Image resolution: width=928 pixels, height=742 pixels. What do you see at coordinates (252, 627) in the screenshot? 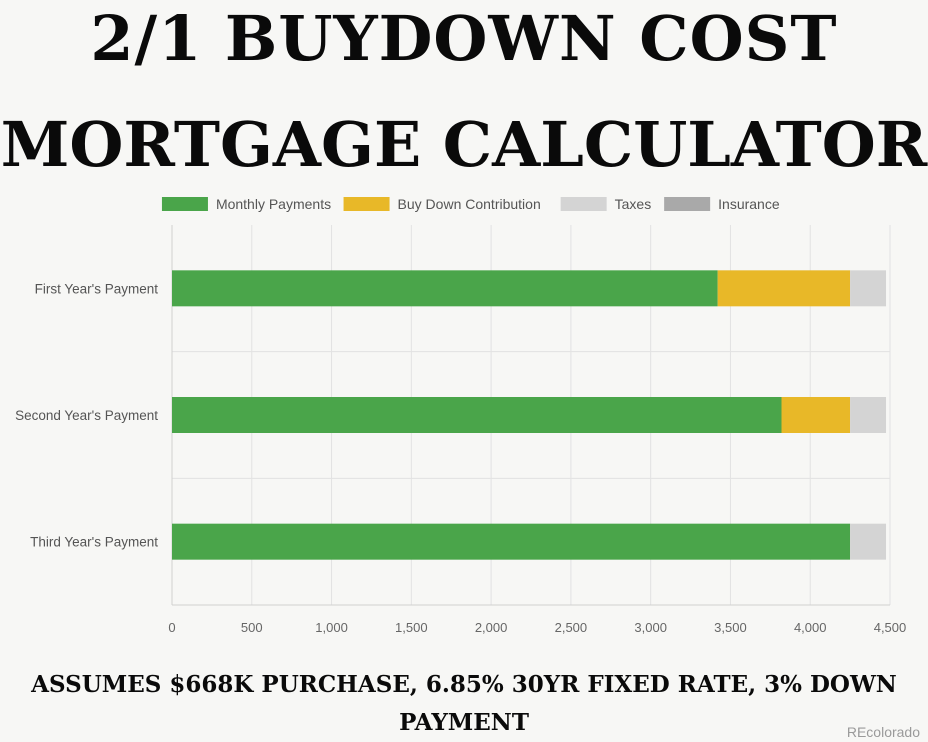
I see `x-tick-label: 500` at bounding box center [252, 627].